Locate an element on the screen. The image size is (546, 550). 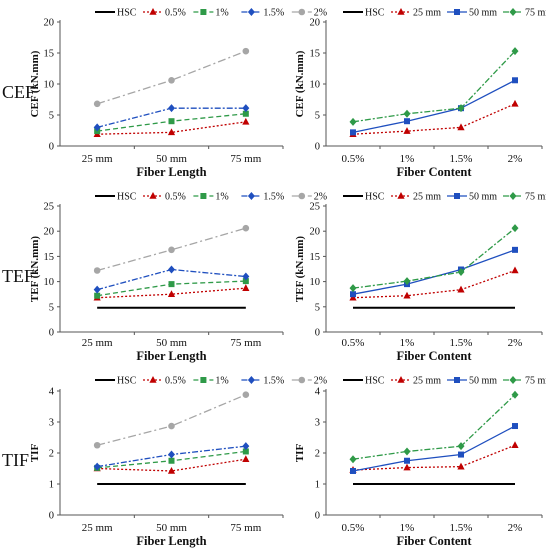
legend-label: 25 mm is located at coordinates (427, 13).